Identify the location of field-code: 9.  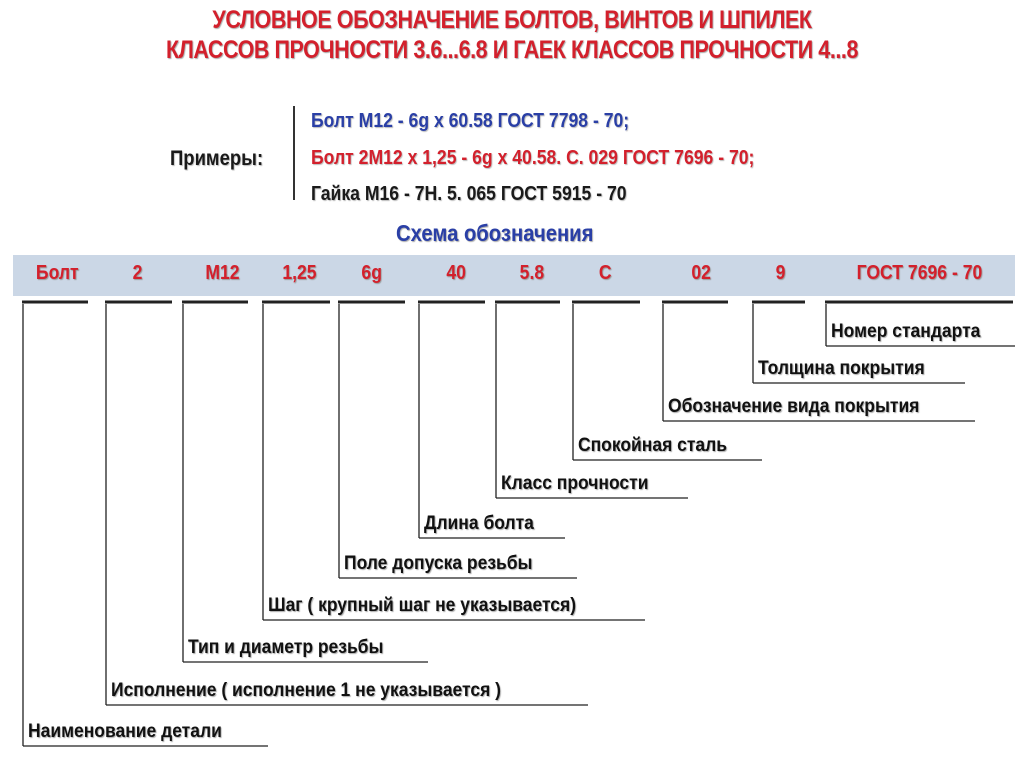
(780, 273).